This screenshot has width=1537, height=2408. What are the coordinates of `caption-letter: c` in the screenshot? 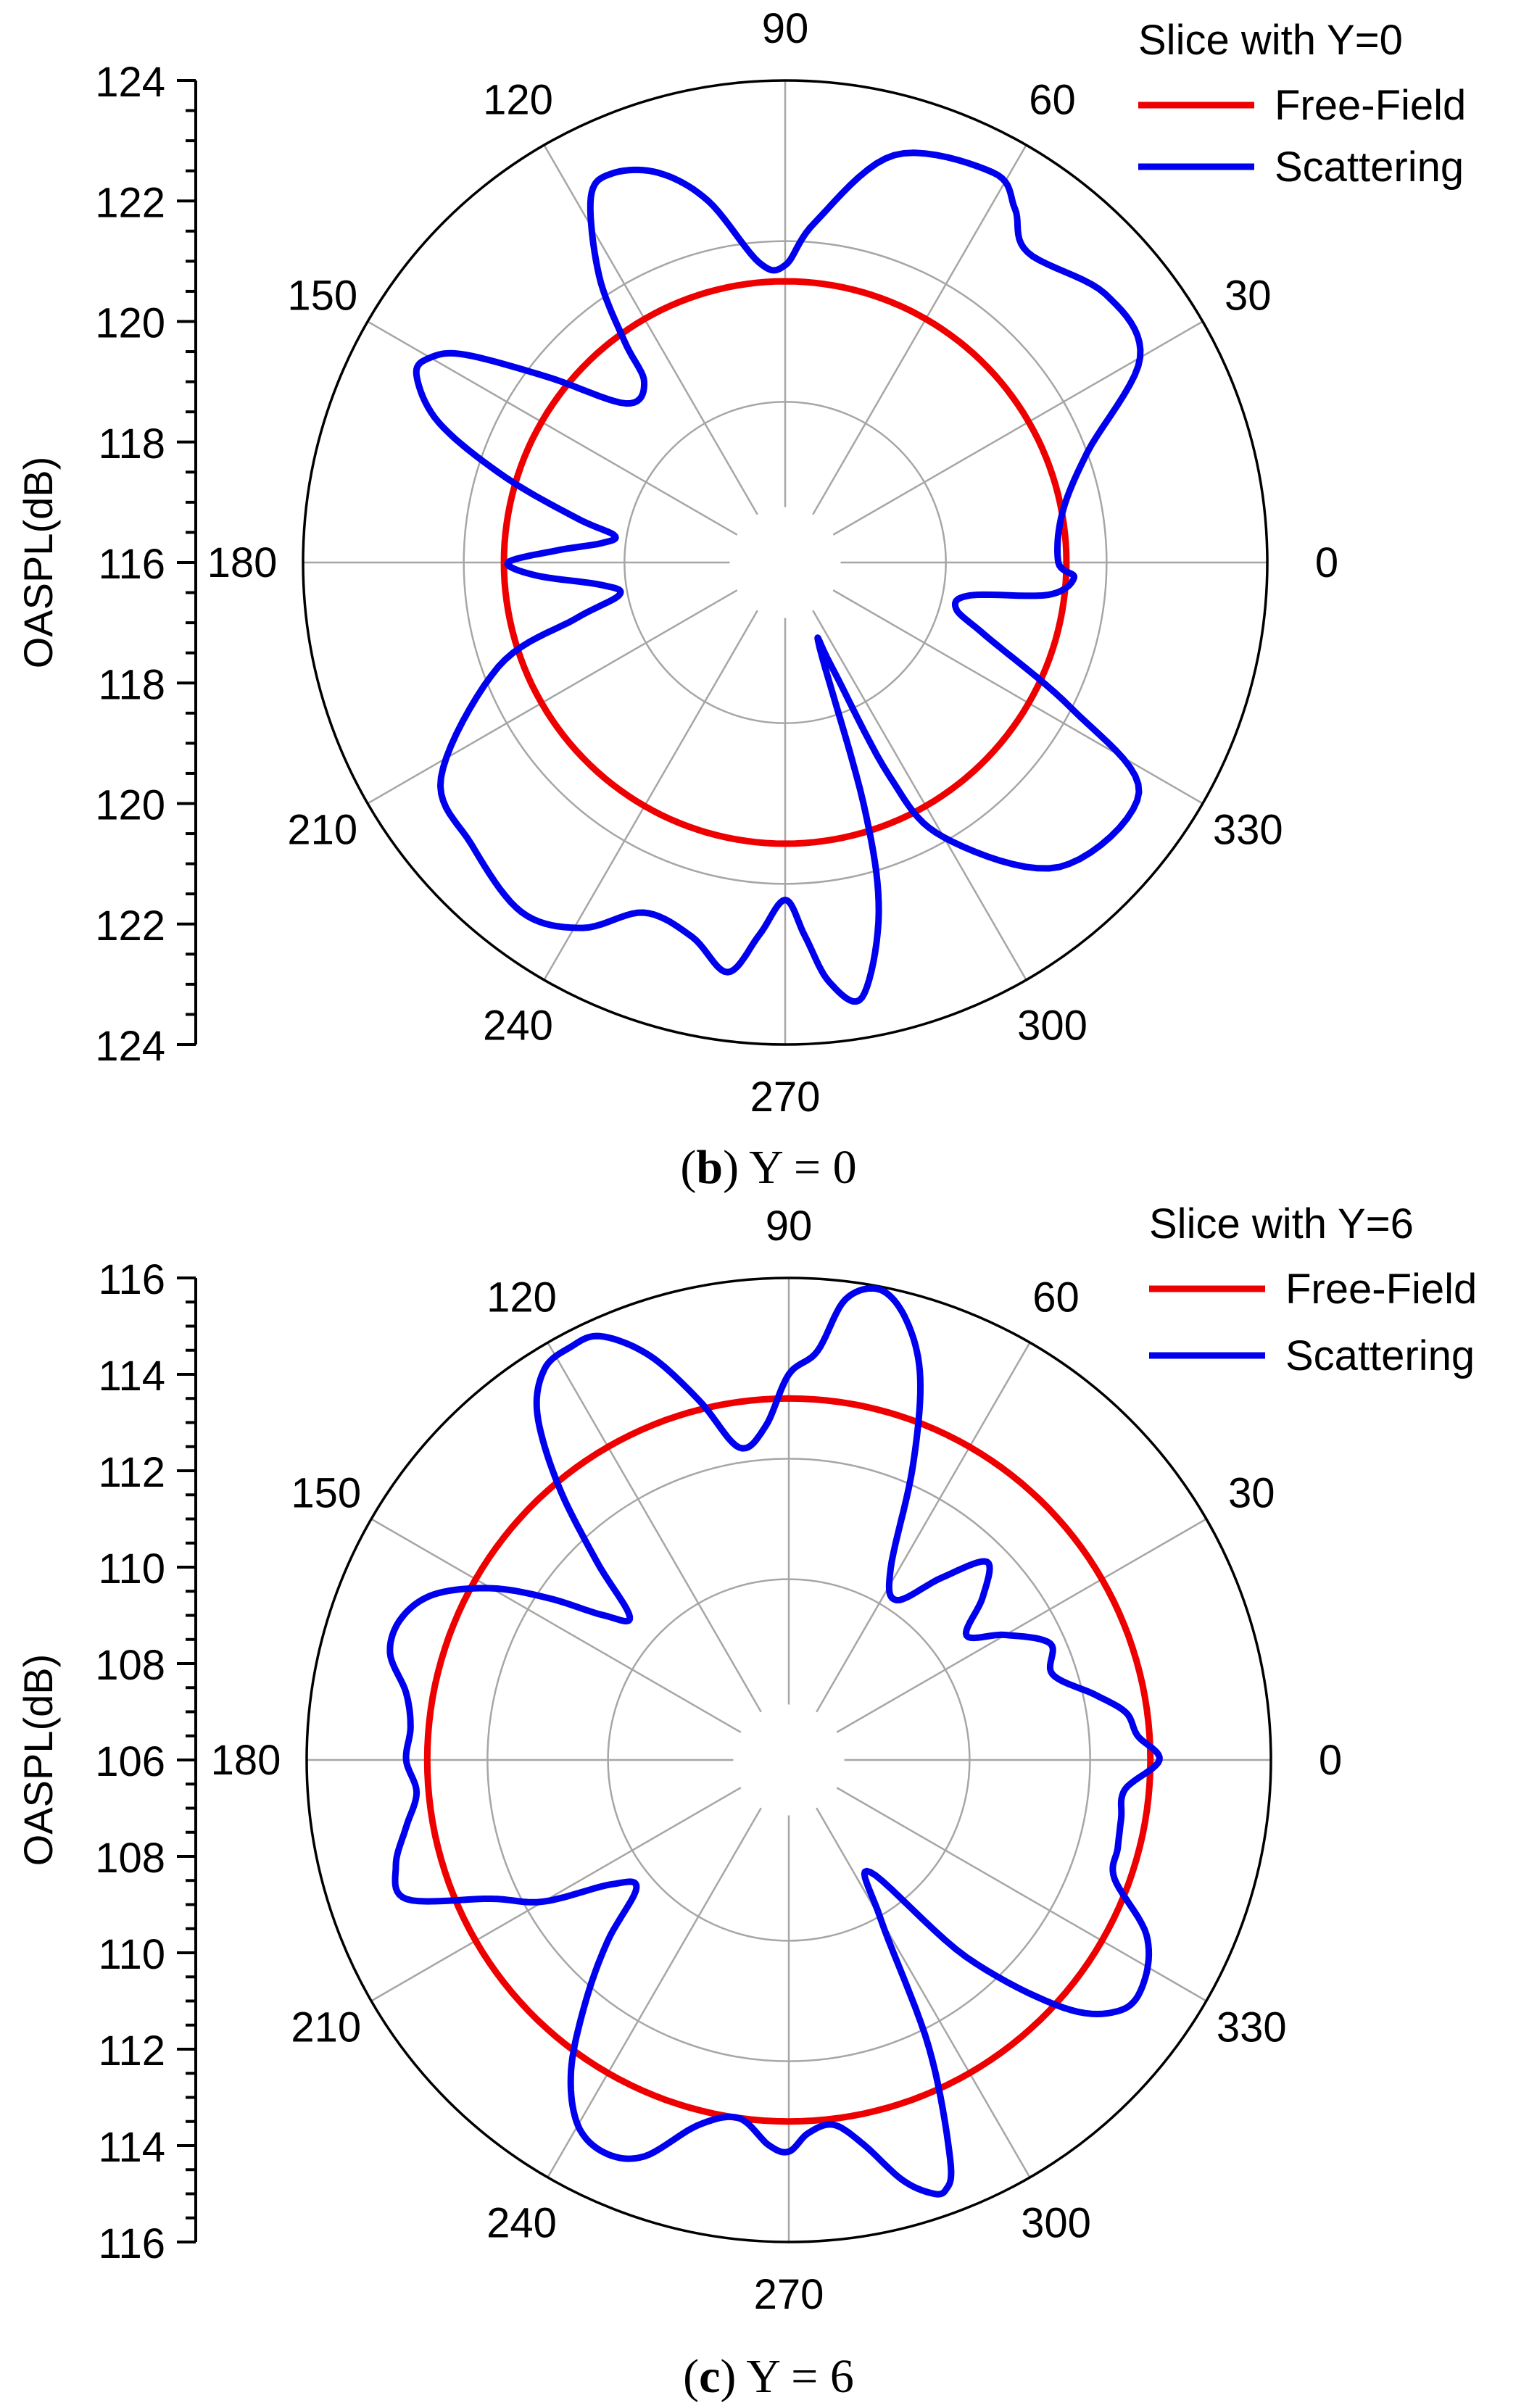 It's located at (709, 2376).